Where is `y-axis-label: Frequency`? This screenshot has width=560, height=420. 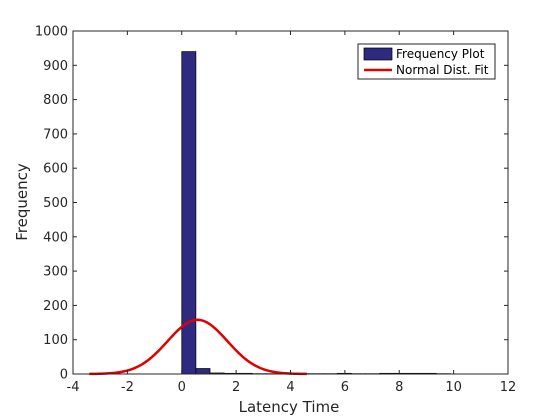 y-axis-label: Frequency is located at coordinates (22, 202).